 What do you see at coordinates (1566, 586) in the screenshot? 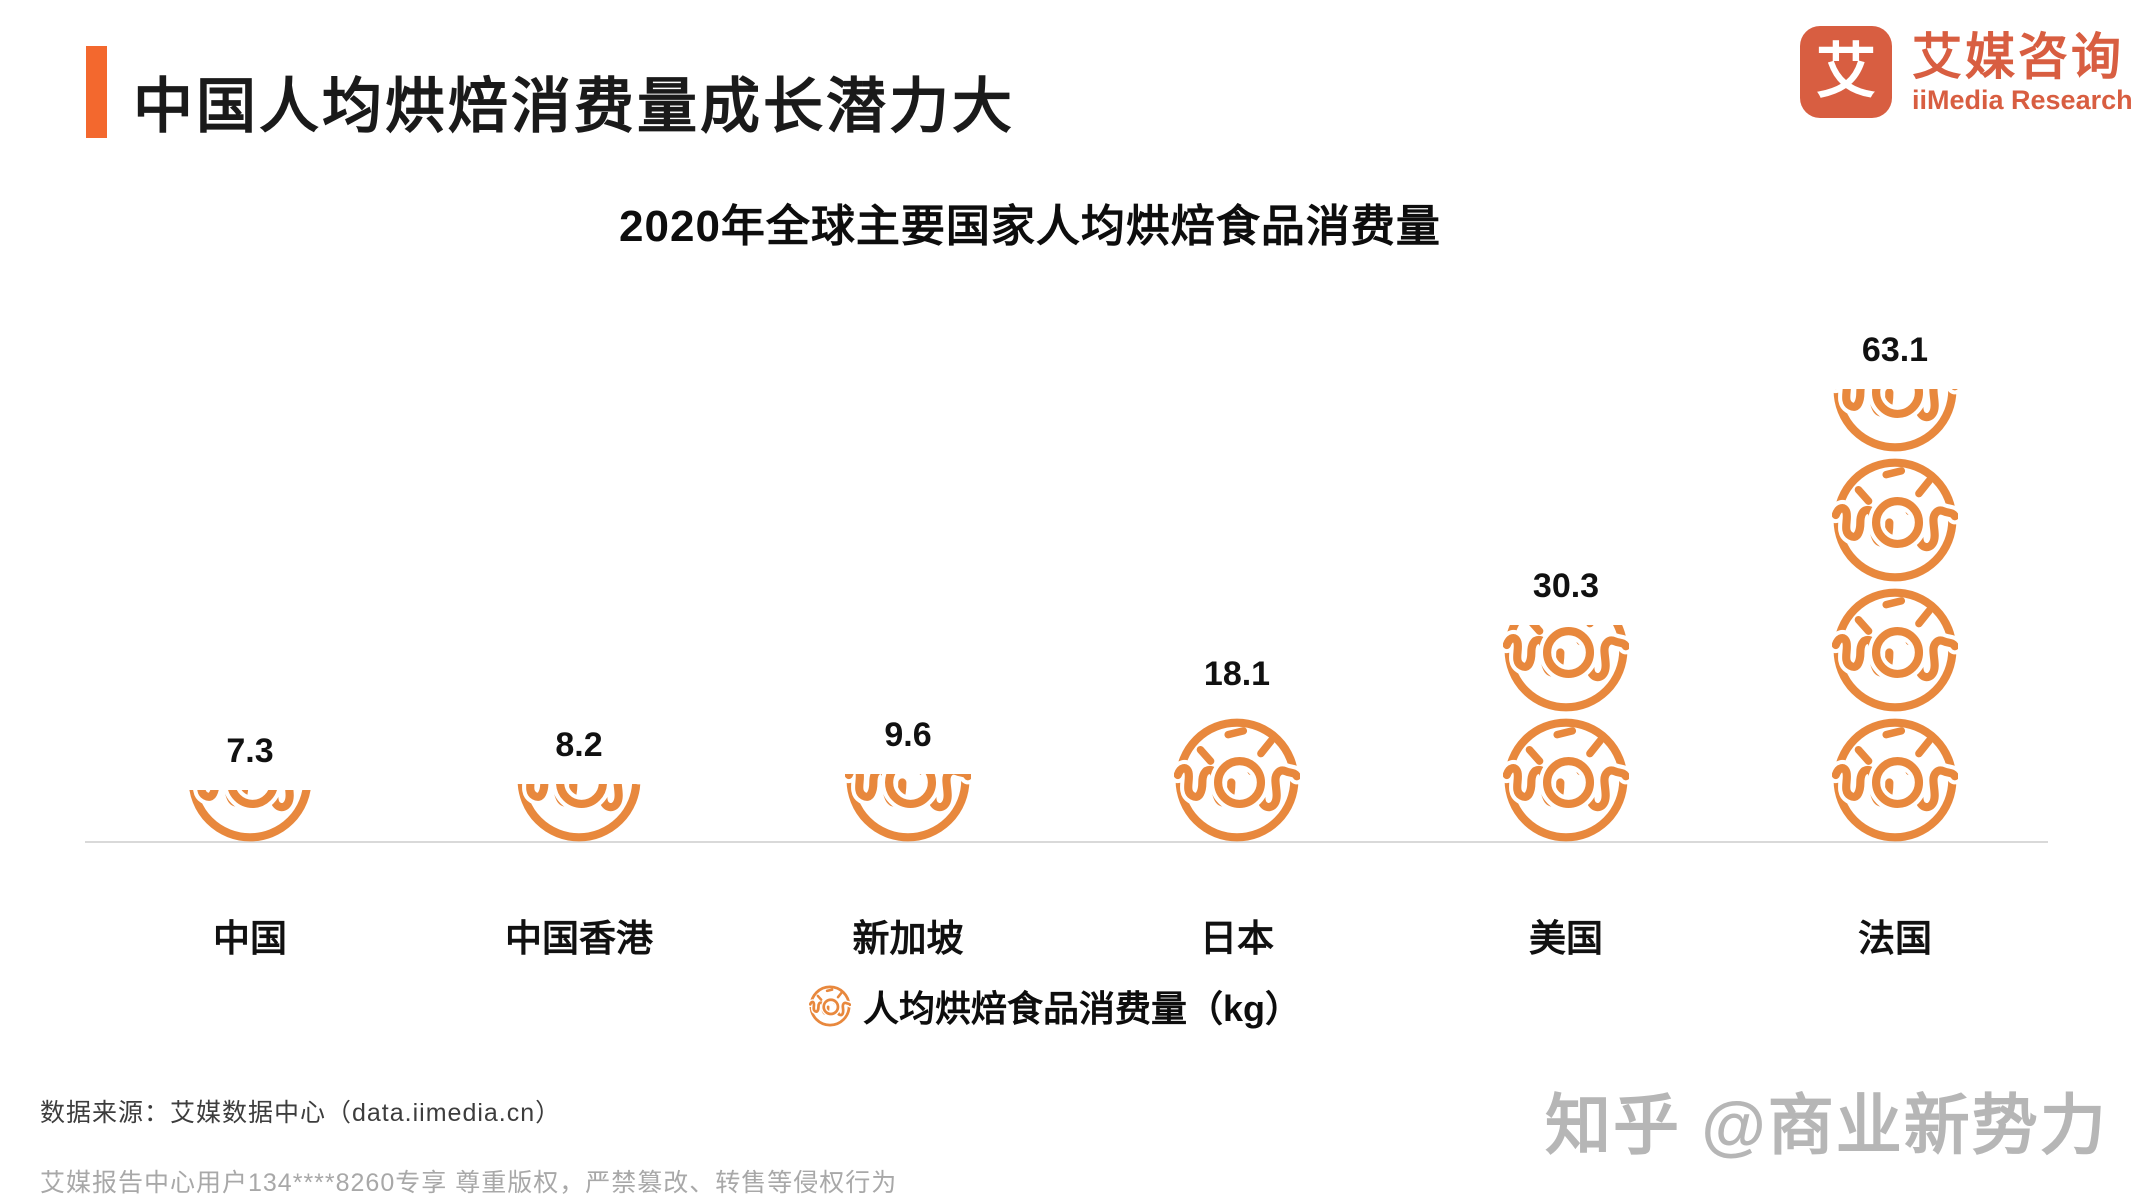
I see `value-label: 30.3` at bounding box center [1566, 586].